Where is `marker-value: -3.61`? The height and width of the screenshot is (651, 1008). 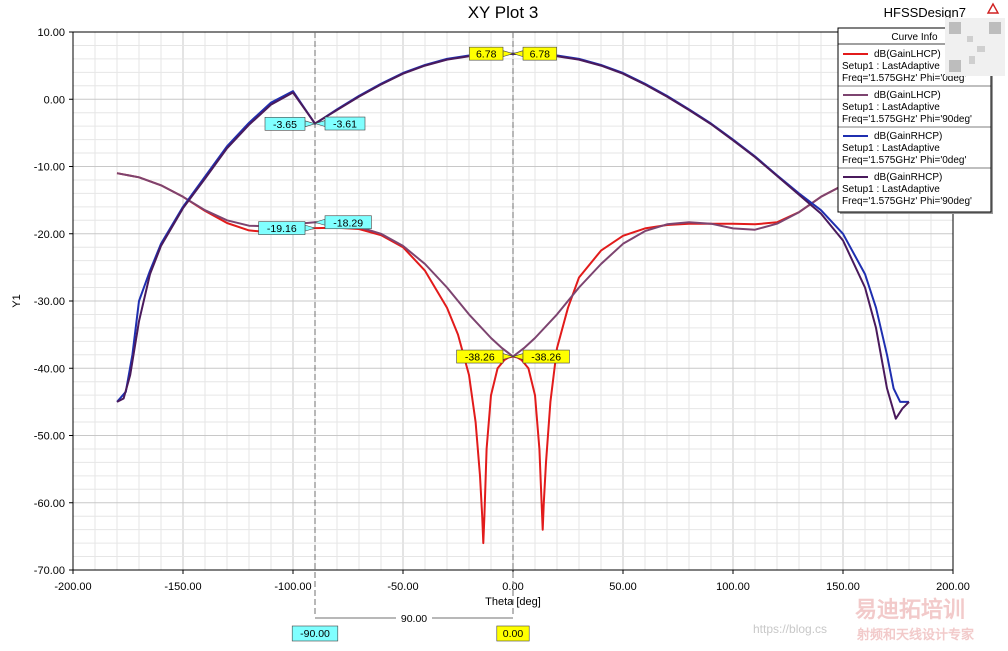 marker-value: -3.61 is located at coordinates (345, 125).